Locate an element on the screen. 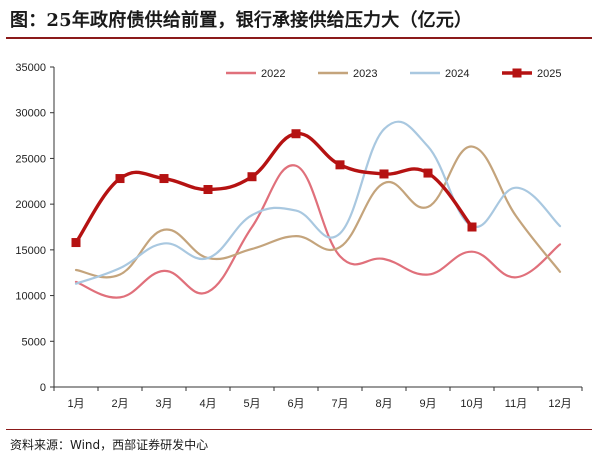 Image resolution: width=594 pixels, height=456 pixels. y-tick-label: 35000 is located at coordinates (30, 68).